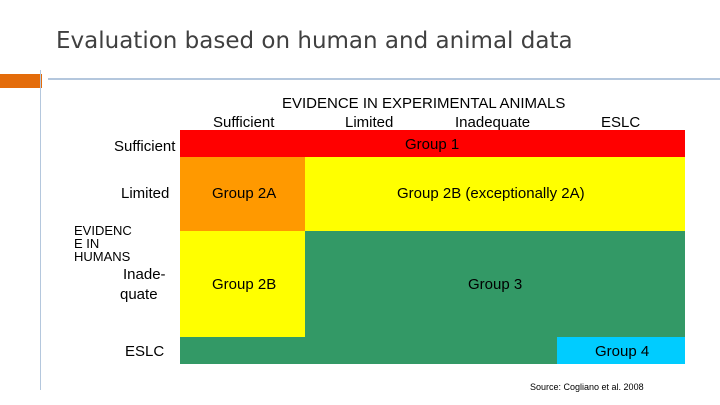  Describe the element at coordinates (493, 122) in the screenshot. I see `column-header-inadequate: Inadequate` at that location.